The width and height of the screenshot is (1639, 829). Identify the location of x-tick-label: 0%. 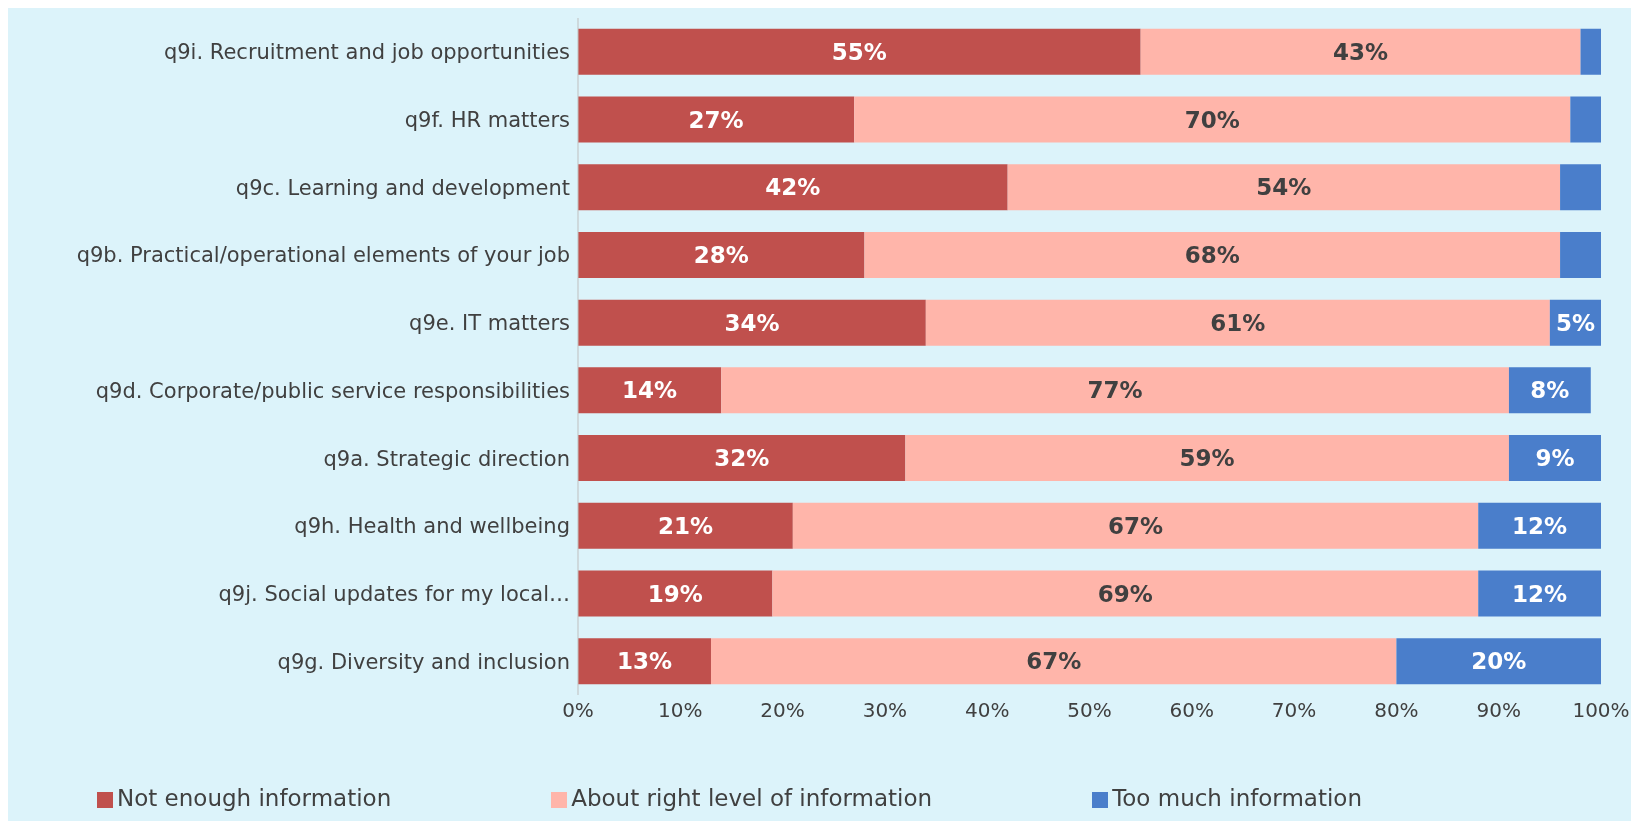
(578, 710).